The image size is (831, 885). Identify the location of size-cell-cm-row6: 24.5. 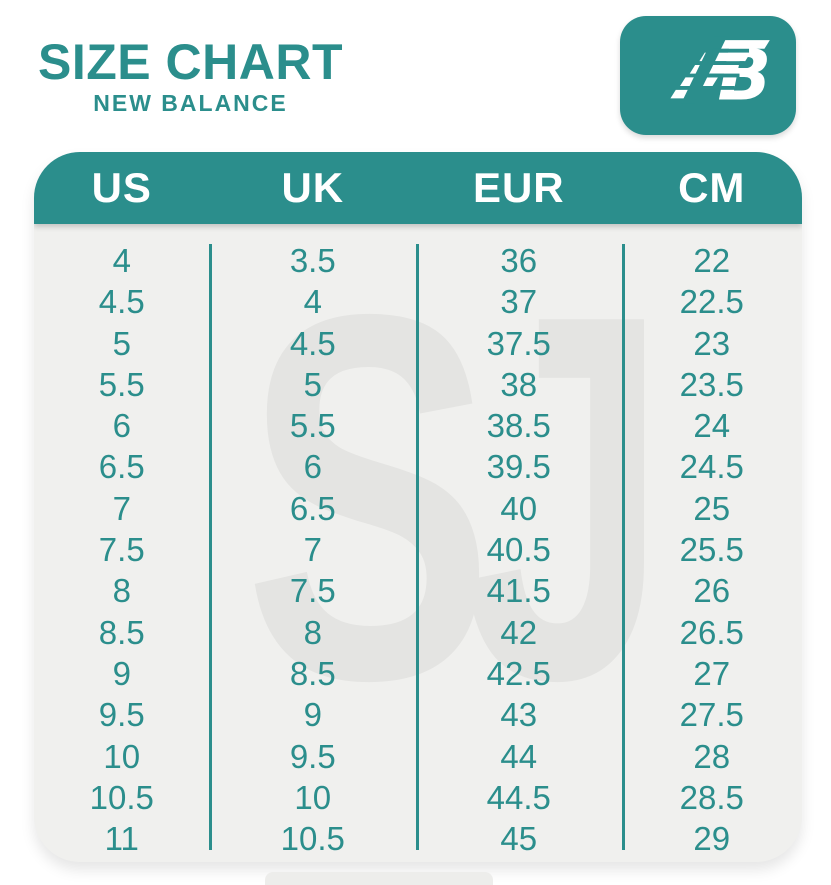
(711, 467).